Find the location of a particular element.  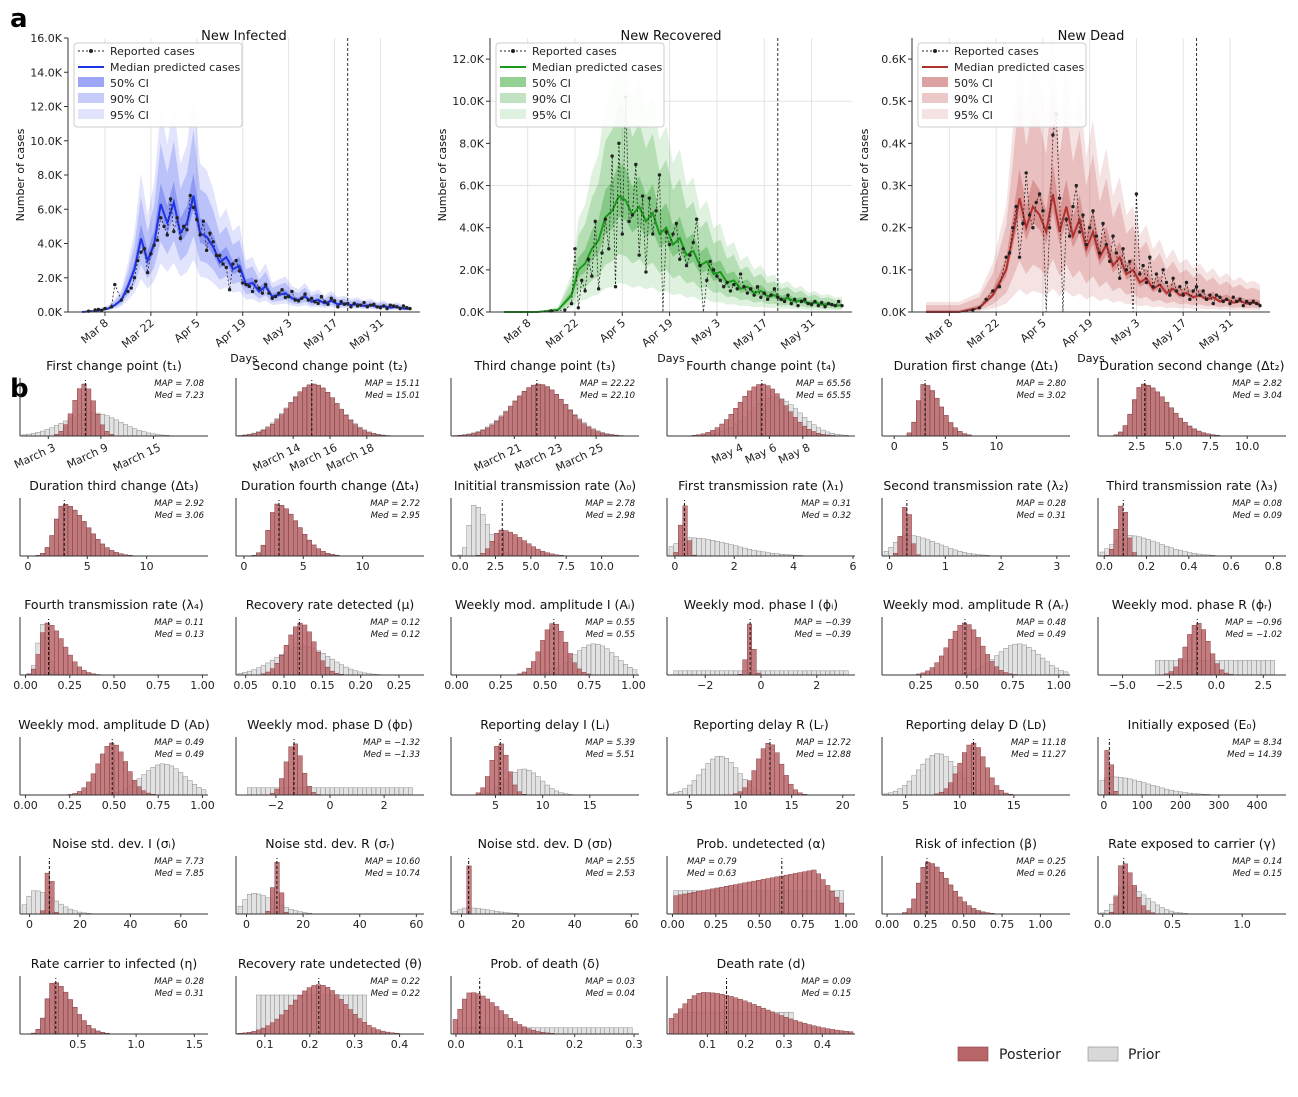

plot-title: Weekly mod. phase D (ϕᴅ) is located at coordinates (330, 724).